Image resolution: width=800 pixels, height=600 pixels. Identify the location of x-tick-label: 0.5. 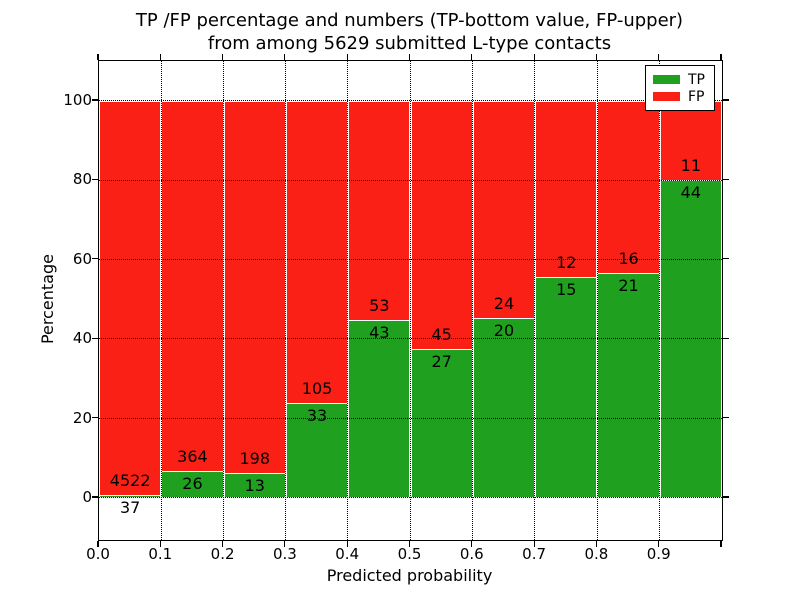
(409, 554).